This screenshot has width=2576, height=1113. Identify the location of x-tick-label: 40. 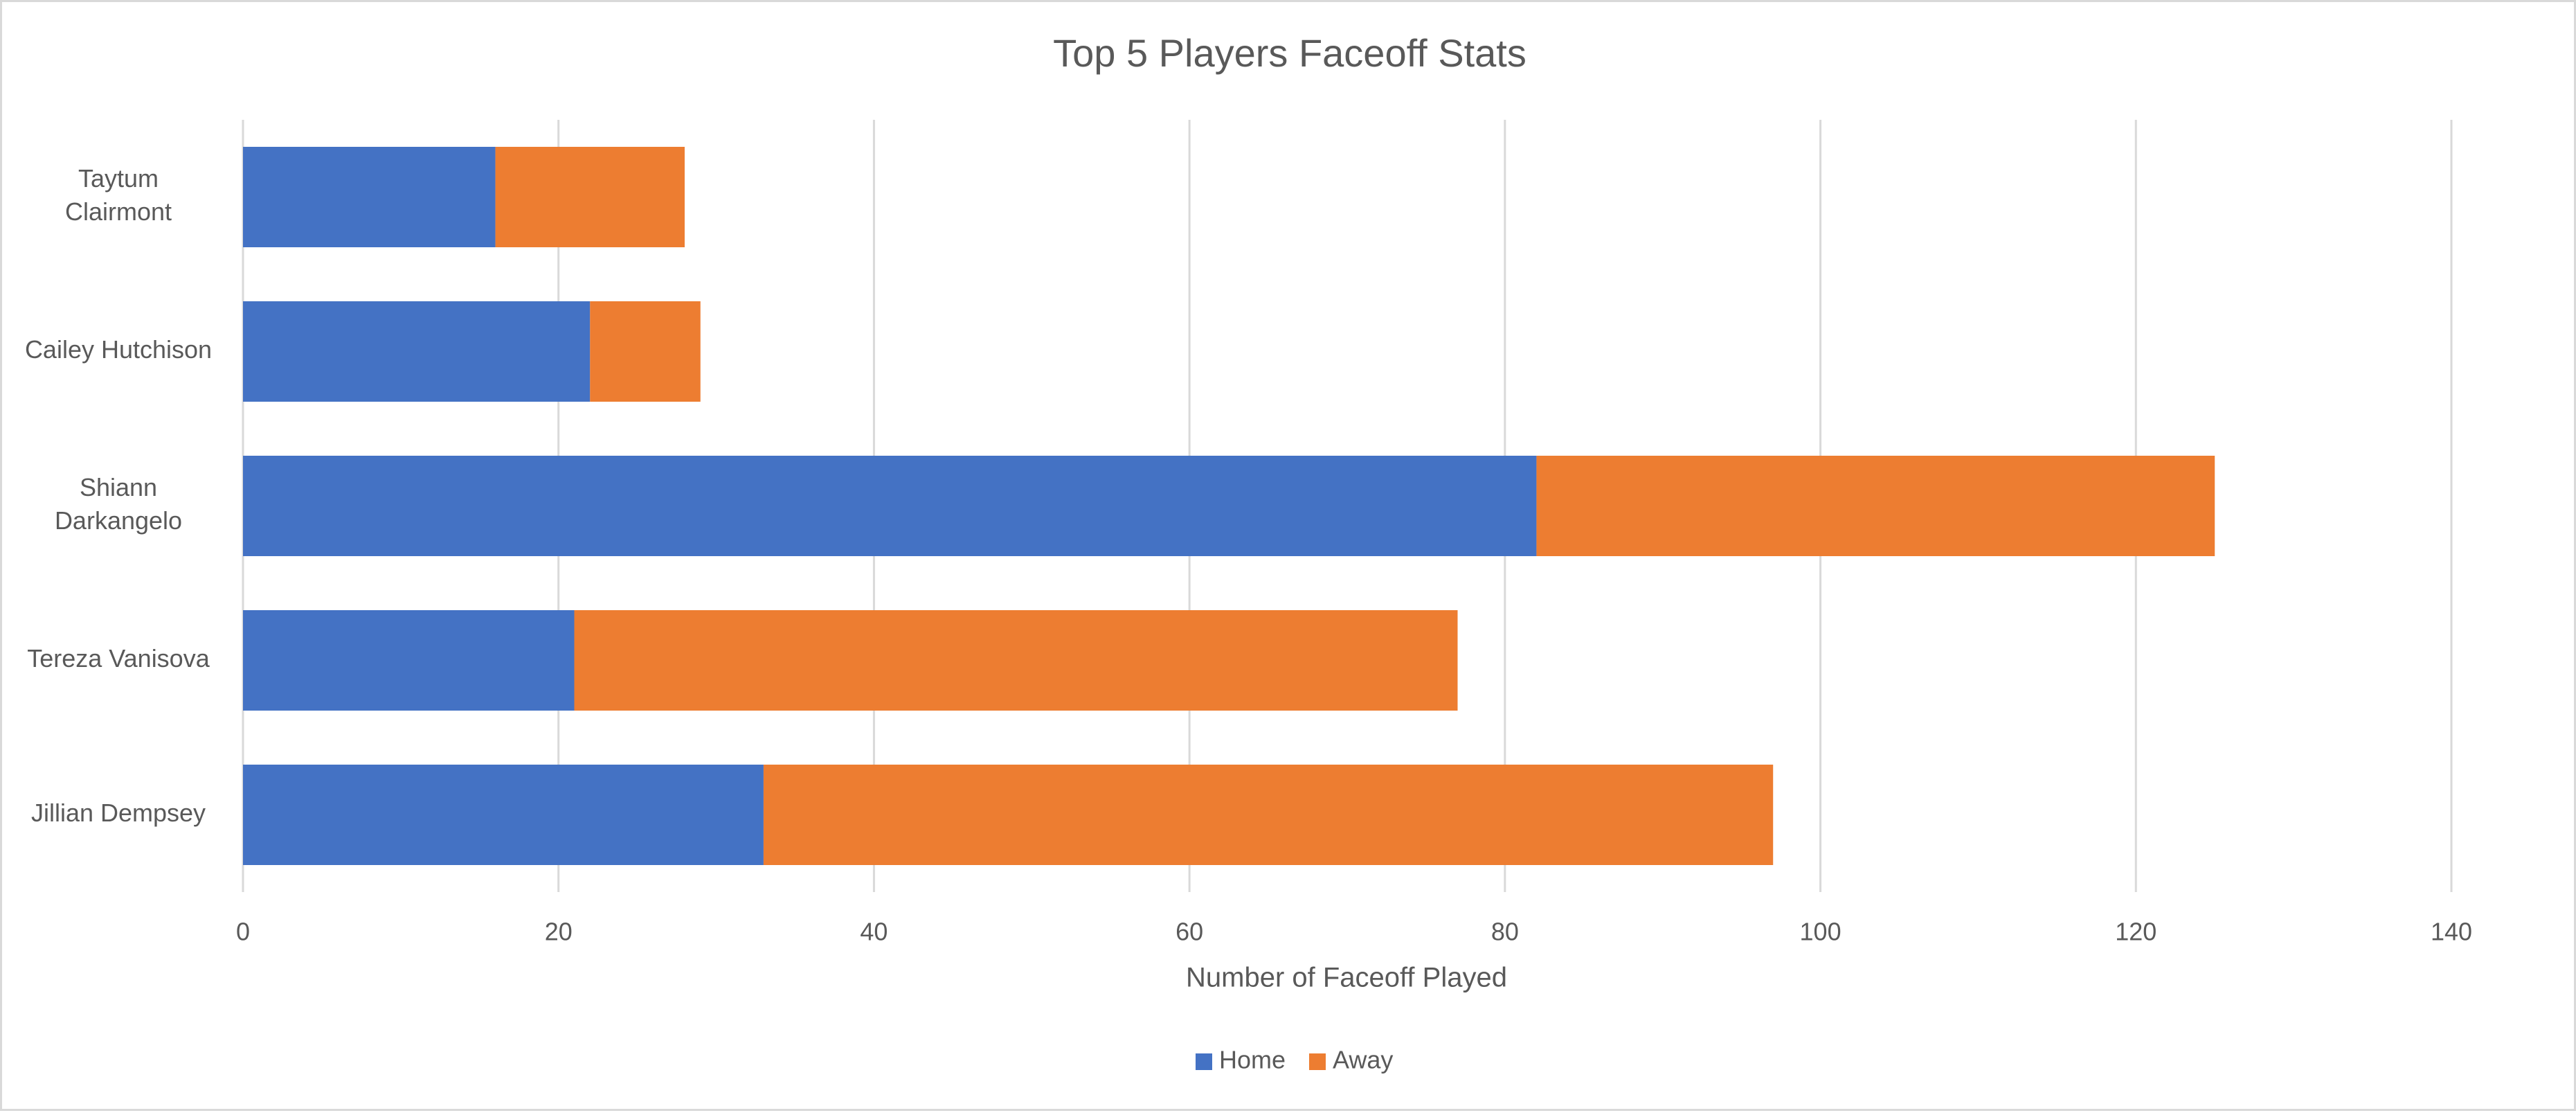
(874, 932).